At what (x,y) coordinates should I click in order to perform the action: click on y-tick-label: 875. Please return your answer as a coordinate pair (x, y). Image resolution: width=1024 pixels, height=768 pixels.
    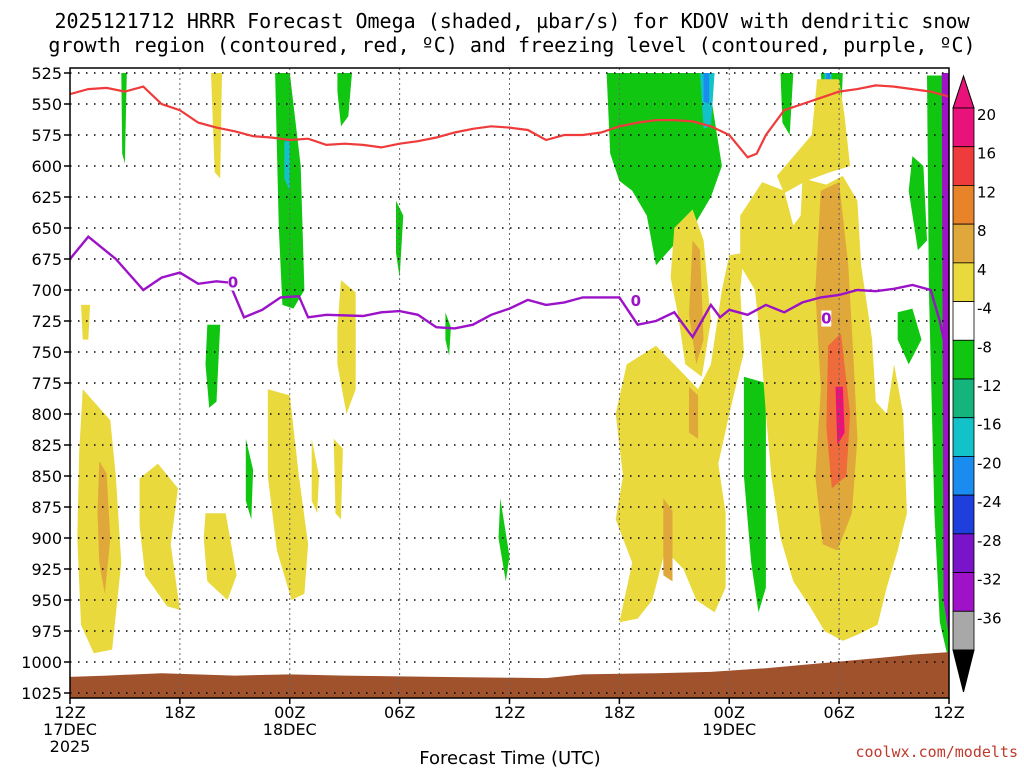
    Looking at the image, I should click on (46, 507).